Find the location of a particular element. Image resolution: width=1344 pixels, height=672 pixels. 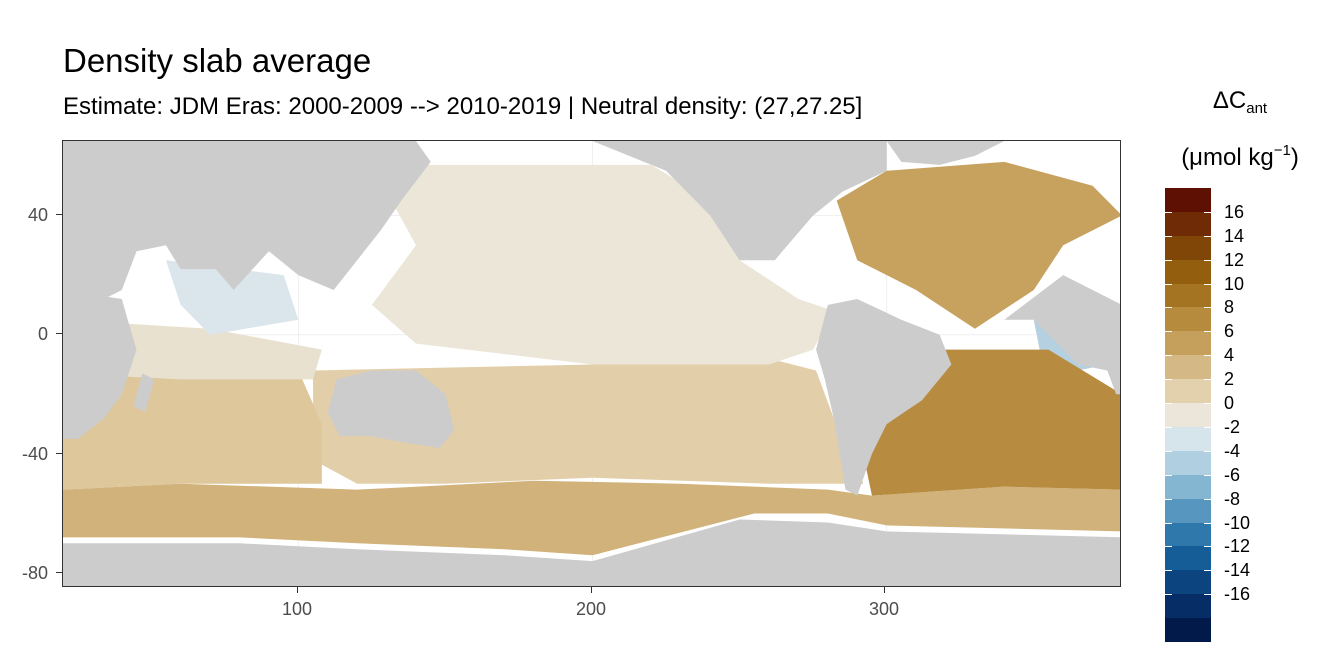

x-tick-label: 100 is located at coordinates (297, 609).